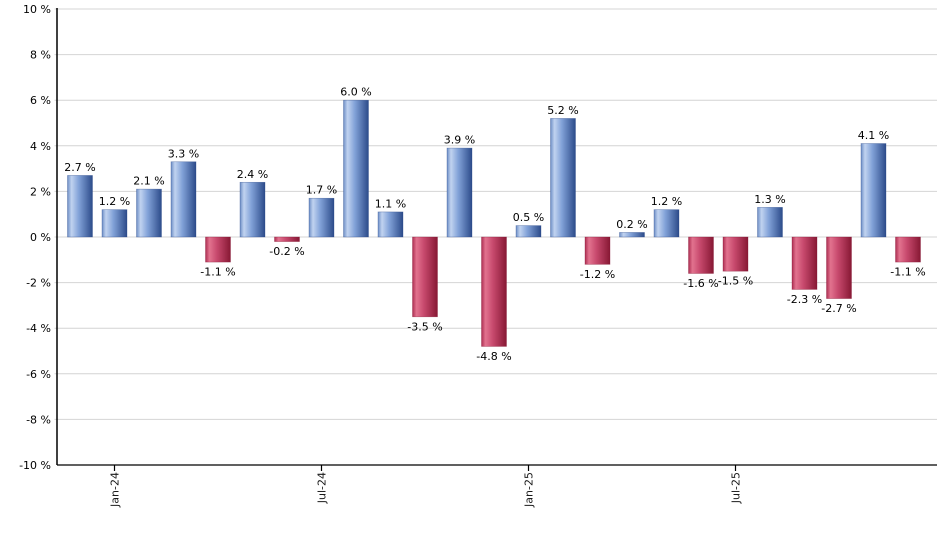 This screenshot has height=550, width=940. I want to click on y-axis-tick-label: -8 %, so click(38, 419).